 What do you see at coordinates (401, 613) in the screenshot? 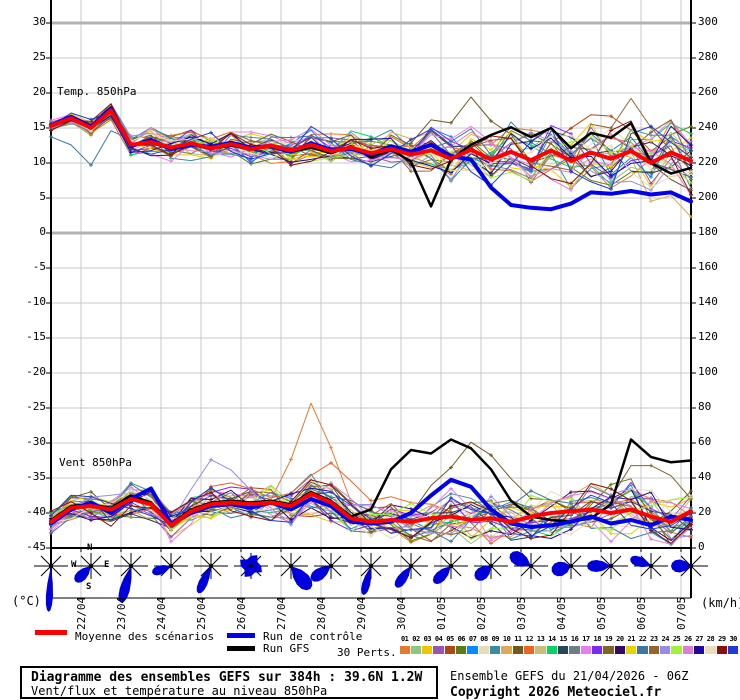
I see `date-label: 30/04` at bounding box center [401, 613].